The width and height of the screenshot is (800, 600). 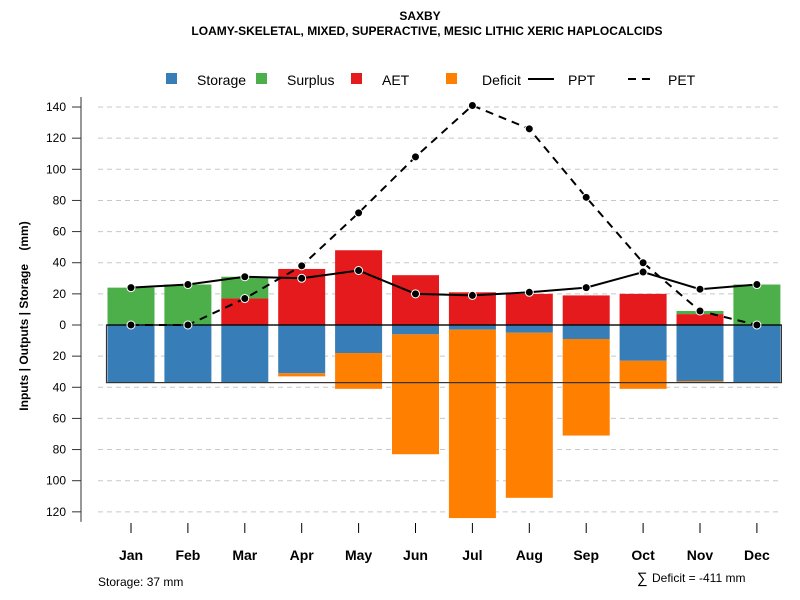 What do you see at coordinates (419, 16) in the screenshot?
I see `chart-title: SAXBY` at bounding box center [419, 16].